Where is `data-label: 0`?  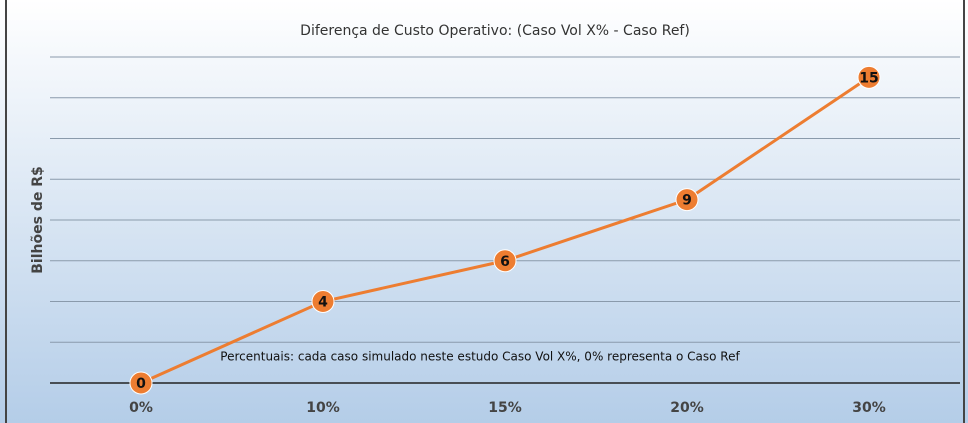
data-label: 0 is located at coordinates (141, 384).